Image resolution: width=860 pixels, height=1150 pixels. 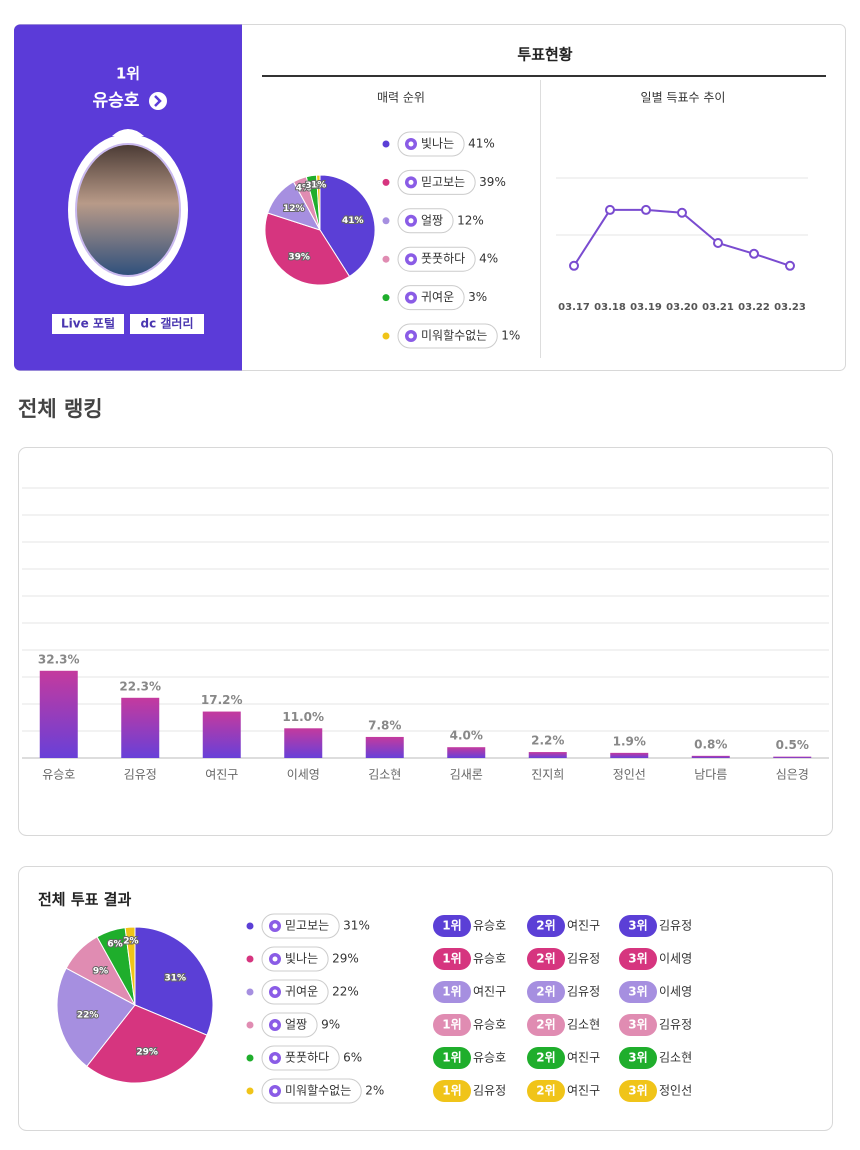 I want to click on x-tick-label: 03.21, so click(x=718, y=307).